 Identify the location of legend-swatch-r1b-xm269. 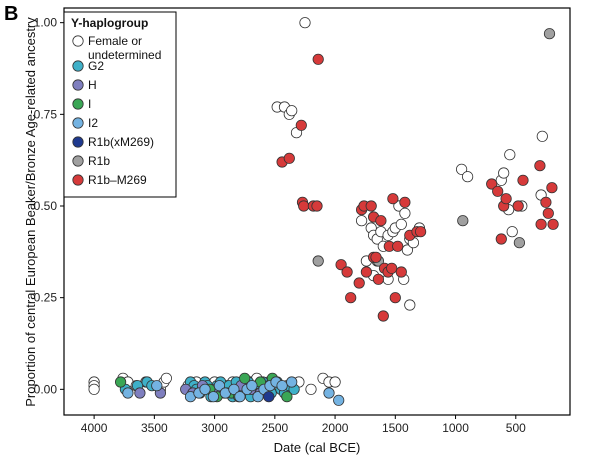
(78, 142).